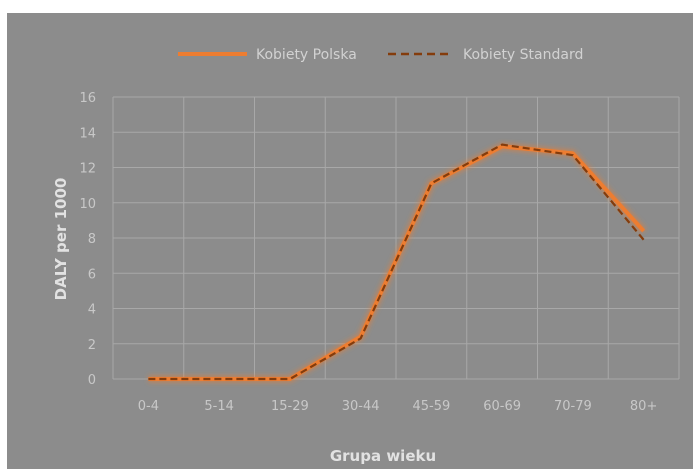  Describe the element at coordinates (92, 380) in the screenshot. I see `y-tick-label: 0` at that location.